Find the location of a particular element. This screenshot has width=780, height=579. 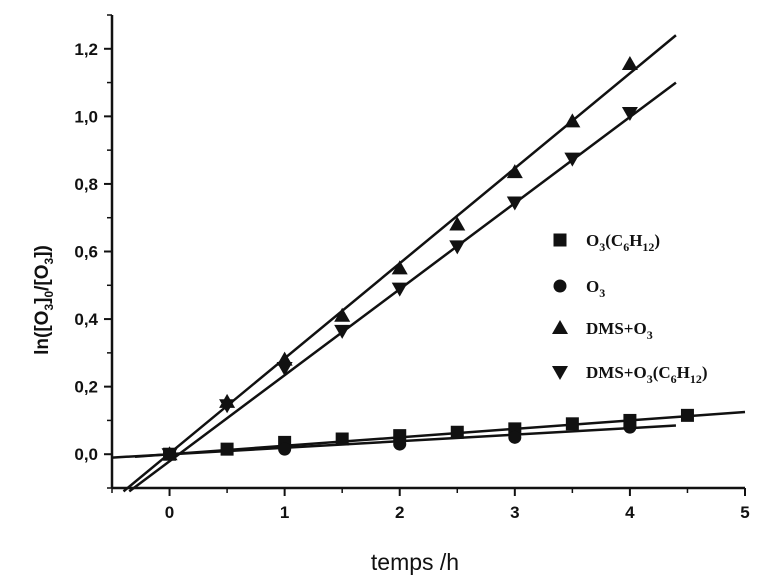

x-tick-label-1: 1 is located at coordinates (284, 512).